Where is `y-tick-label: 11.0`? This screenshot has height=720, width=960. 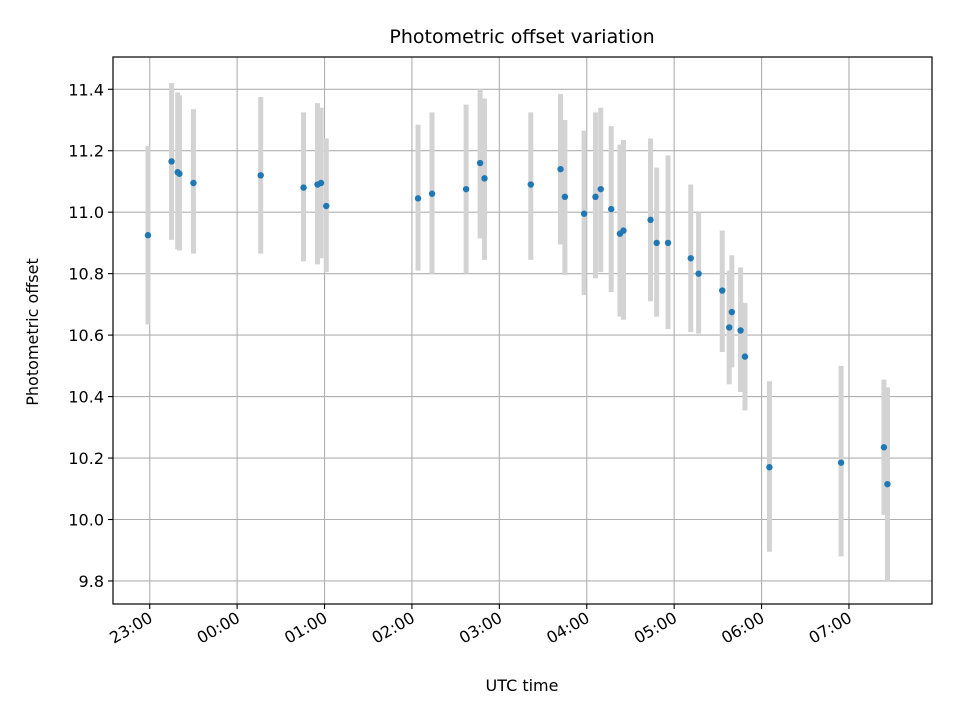
y-tick-label: 11.0 is located at coordinates (86, 212).